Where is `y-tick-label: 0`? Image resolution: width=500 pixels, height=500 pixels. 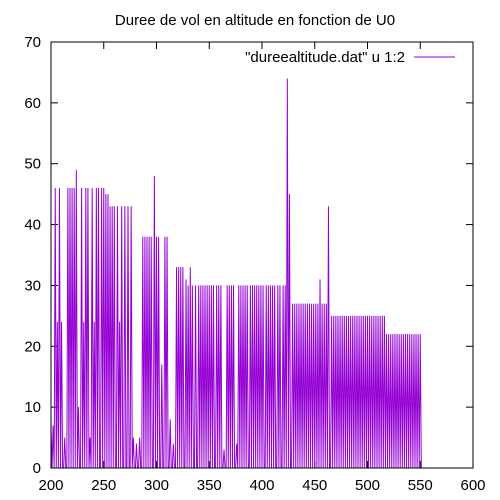
y-tick-label: 0 is located at coordinates (37, 468).